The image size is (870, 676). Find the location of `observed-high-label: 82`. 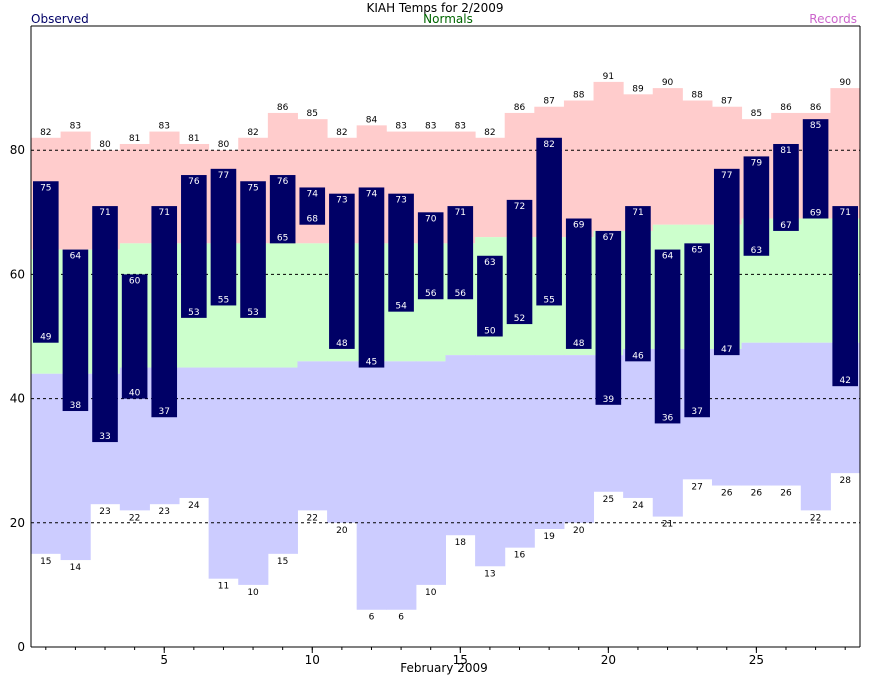

observed-high-label: 82 is located at coordinates (548, 145).